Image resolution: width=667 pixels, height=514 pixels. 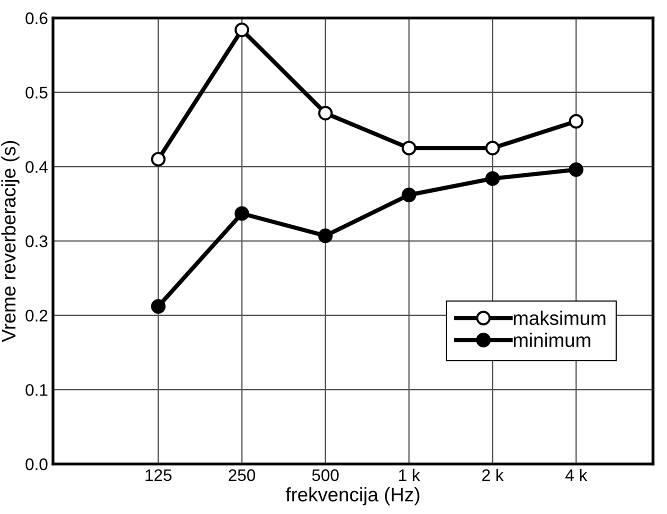 What do you see at coordinates (10, 241) in the screenshot?
I see `y-axis-title: Vreme reverberacije (s)` at bounding box center [10, 241].